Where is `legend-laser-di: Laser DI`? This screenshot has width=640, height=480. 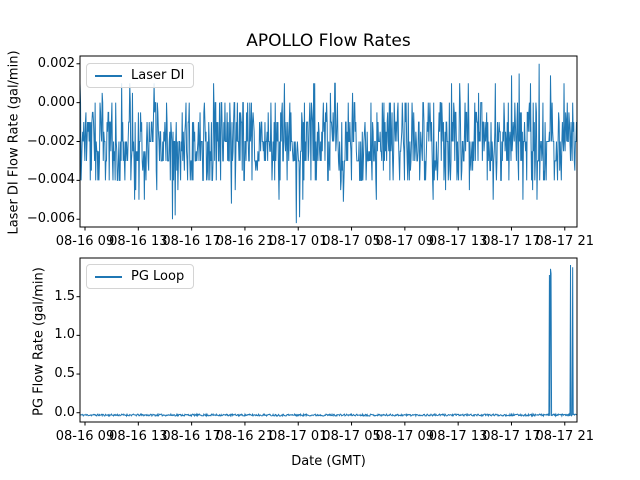
legend-laser-di: Laser DI is located at coordinates (140, 75).